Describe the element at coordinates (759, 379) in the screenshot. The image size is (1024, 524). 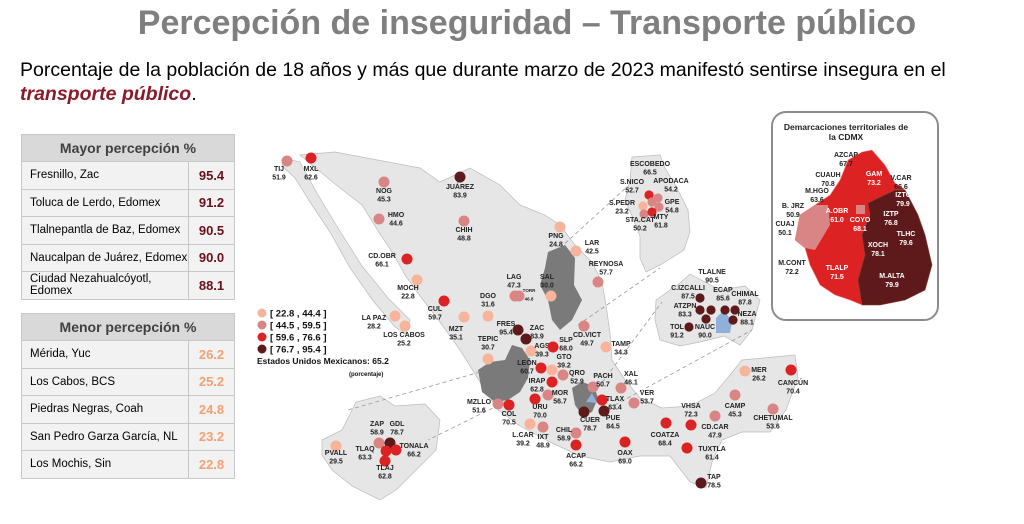
I see `city-value-label: 26.2` at that location.